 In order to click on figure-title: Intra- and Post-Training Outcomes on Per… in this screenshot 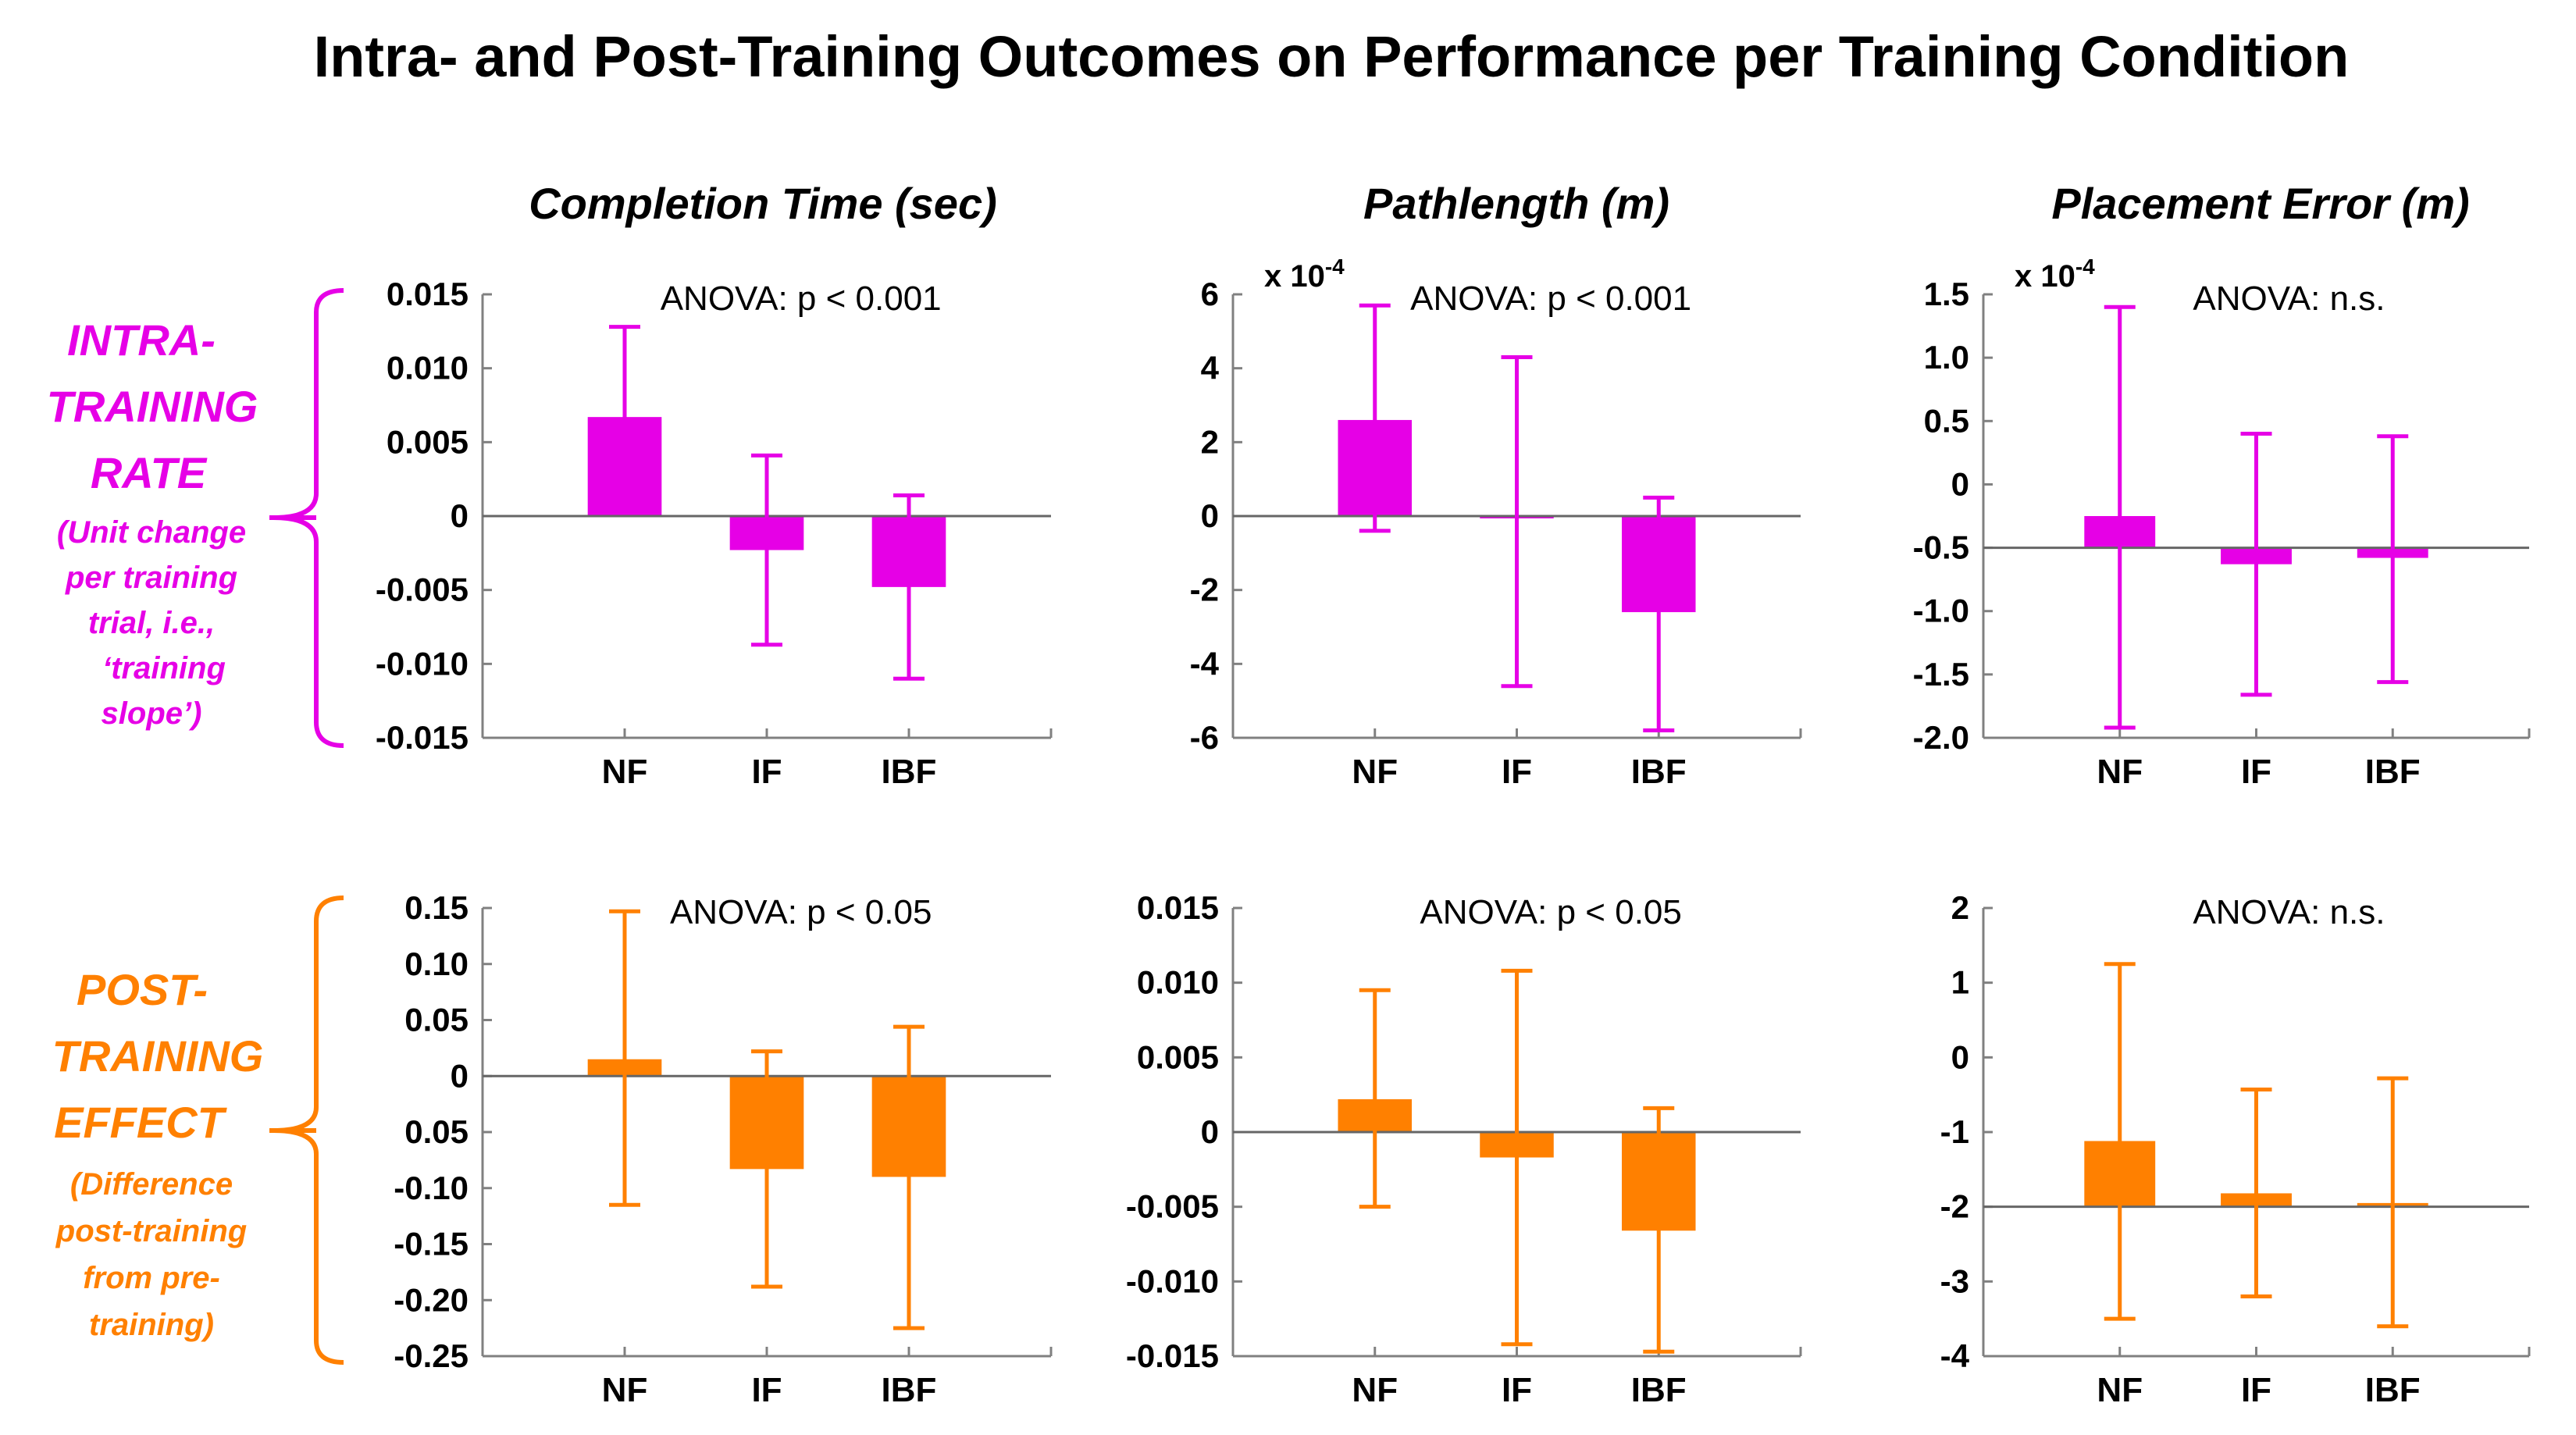, I will do `click(1332, 56)`.